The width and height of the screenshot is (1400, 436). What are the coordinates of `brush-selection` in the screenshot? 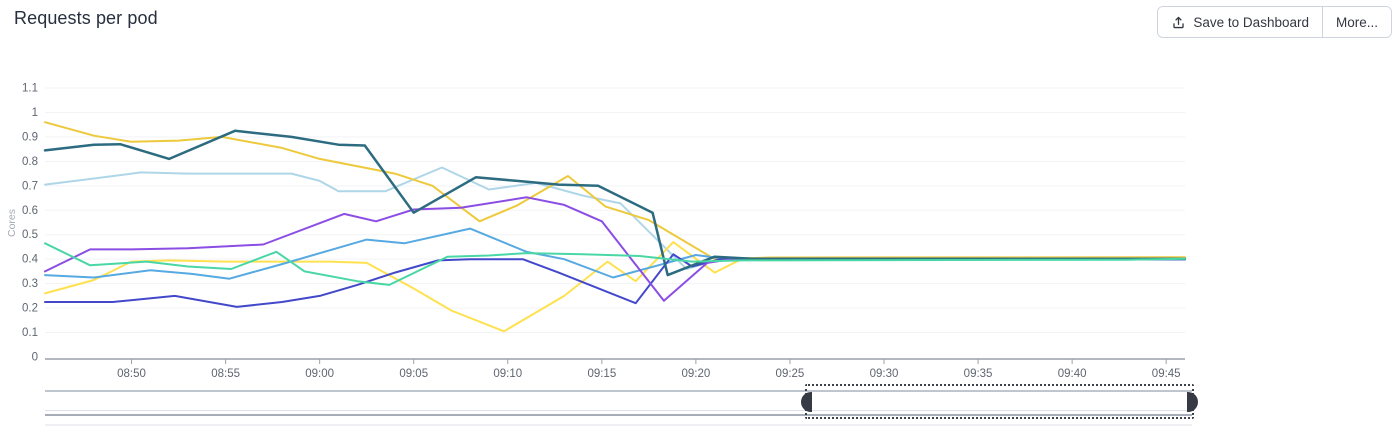 It's located at (999, 401).